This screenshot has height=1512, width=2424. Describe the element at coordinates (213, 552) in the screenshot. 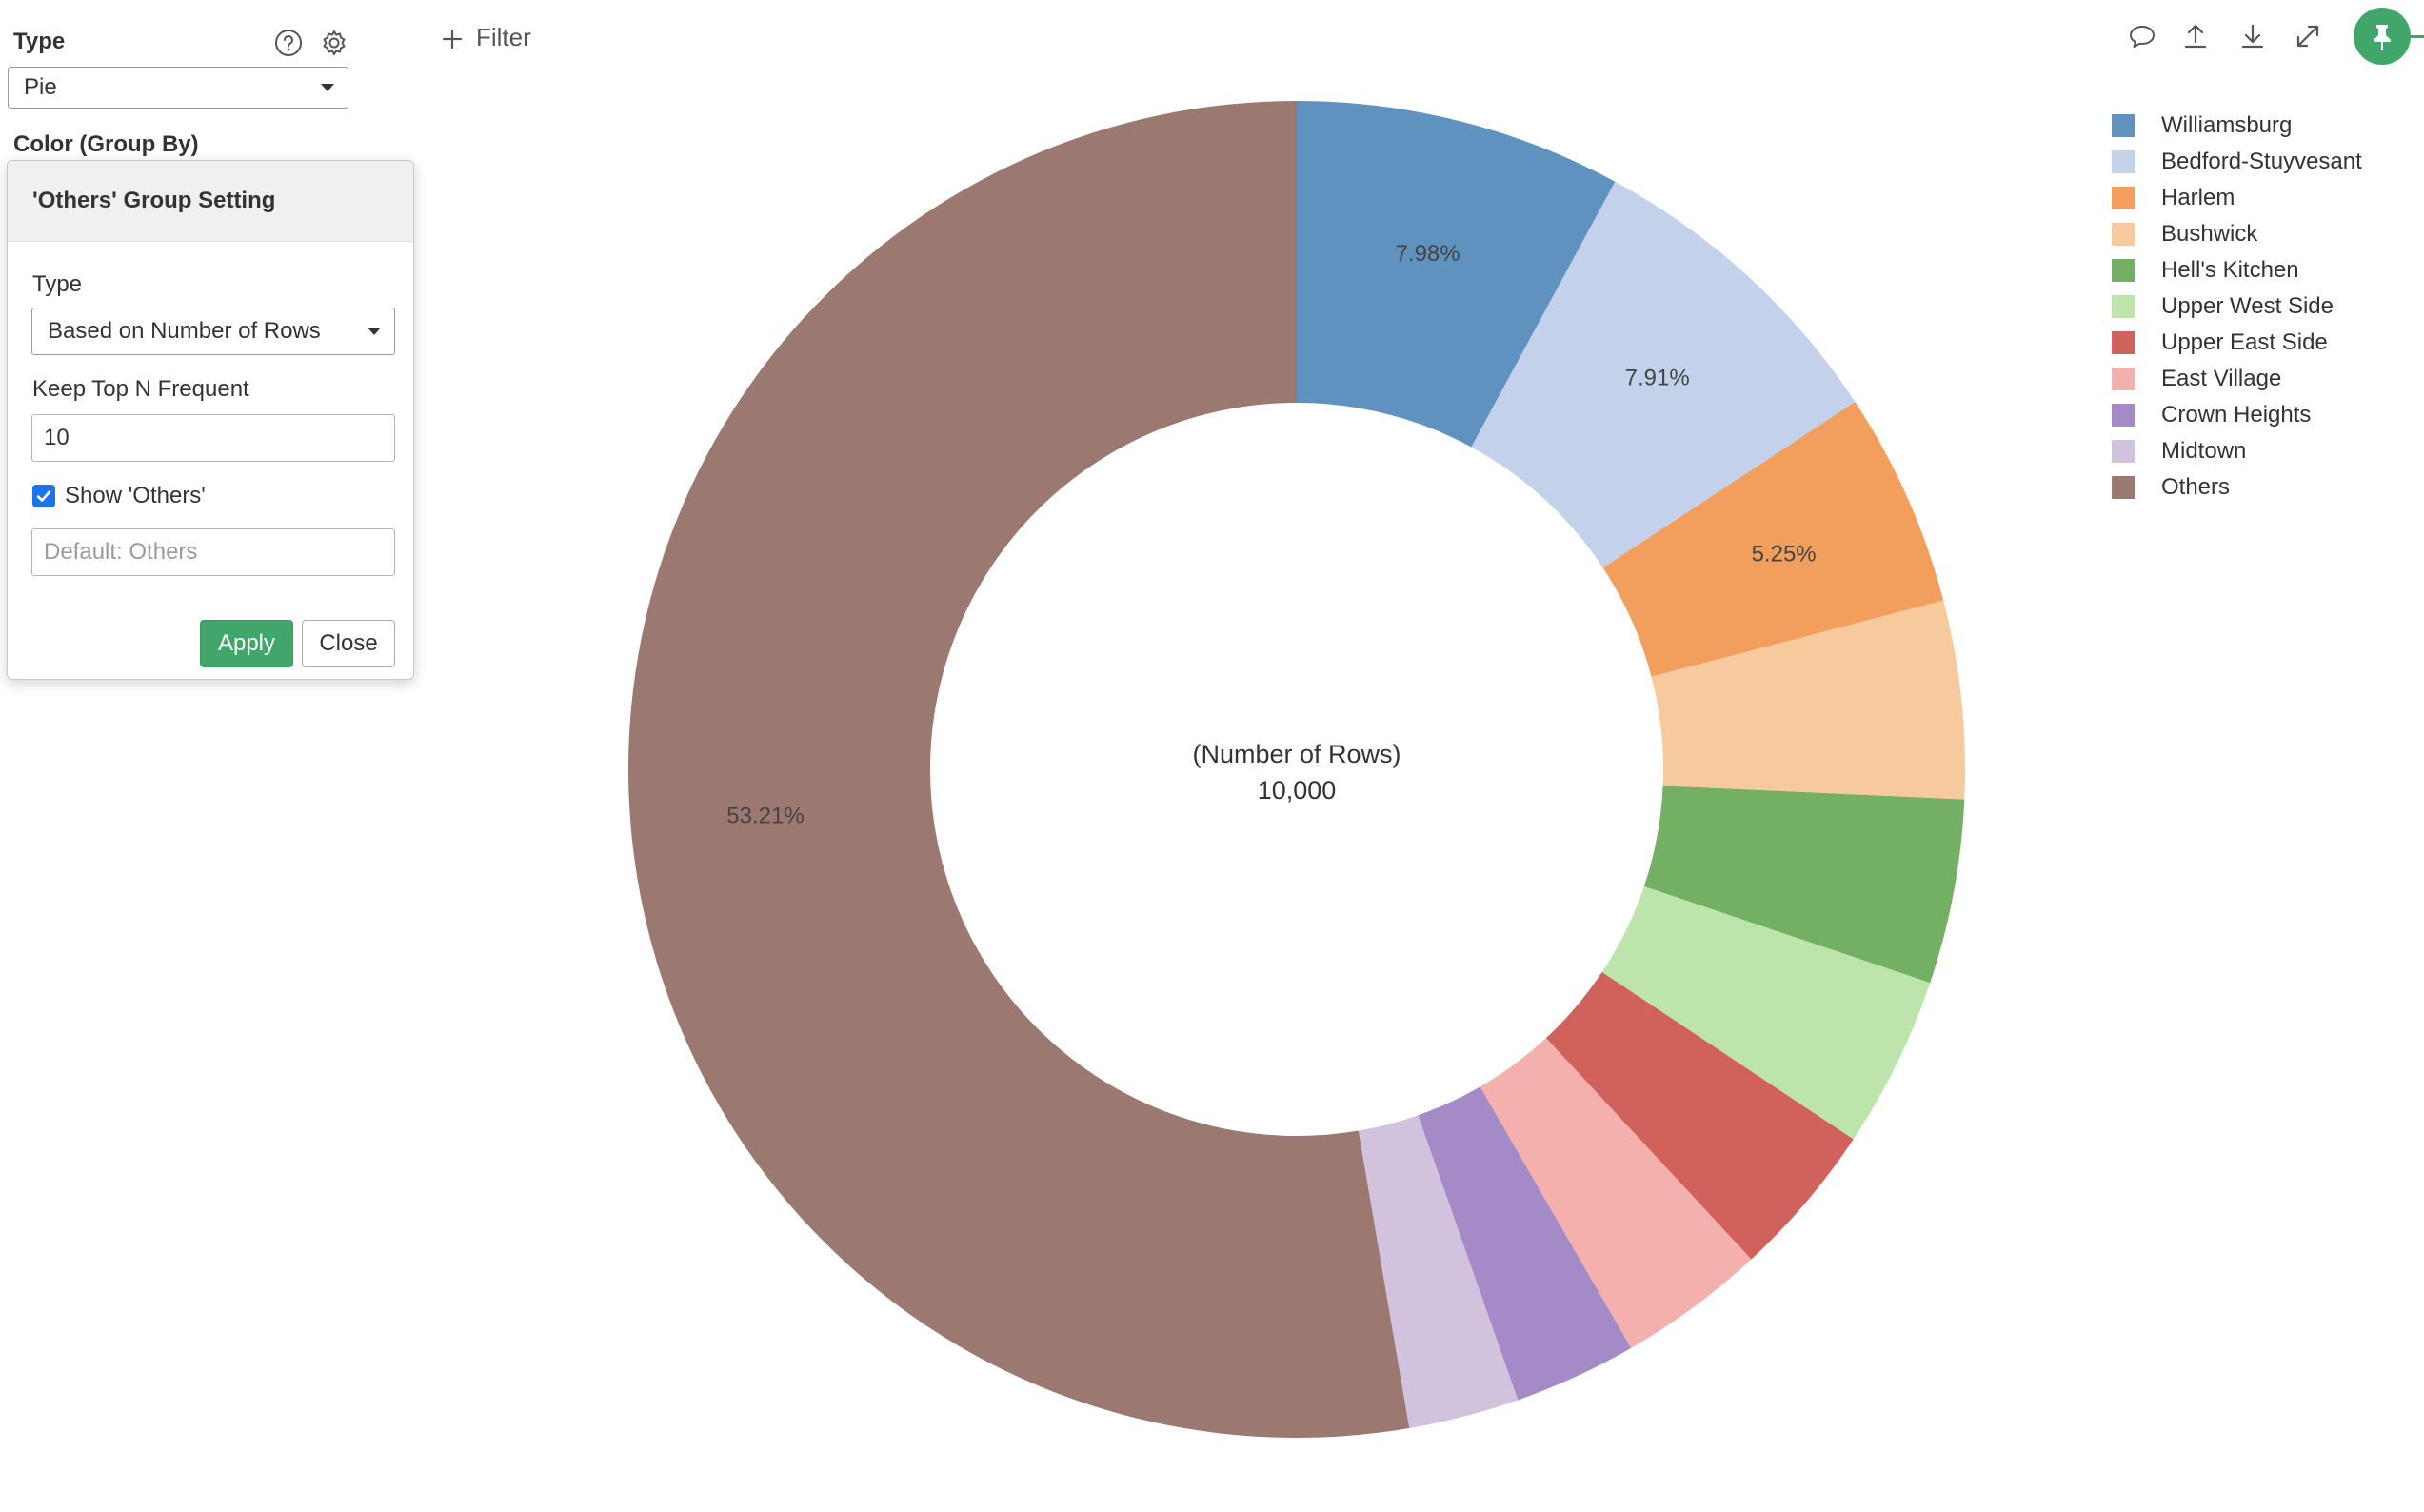

I see `others-name-input` at that location.